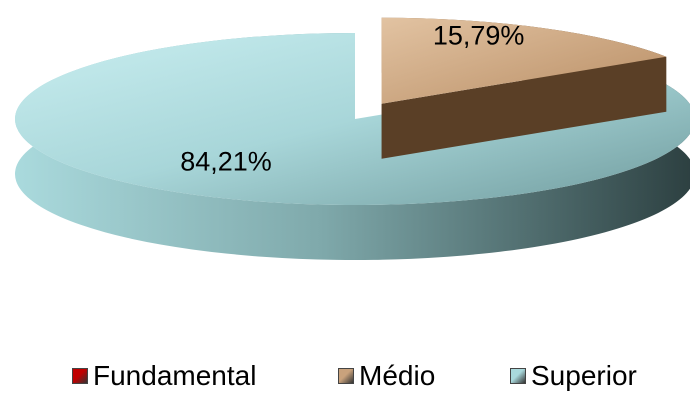 The width and height of the screenshot is (690, 396). Describe the element at coordinates (524, 60) in the screenshot. I see `pie-slice-top-mdio` at that location.